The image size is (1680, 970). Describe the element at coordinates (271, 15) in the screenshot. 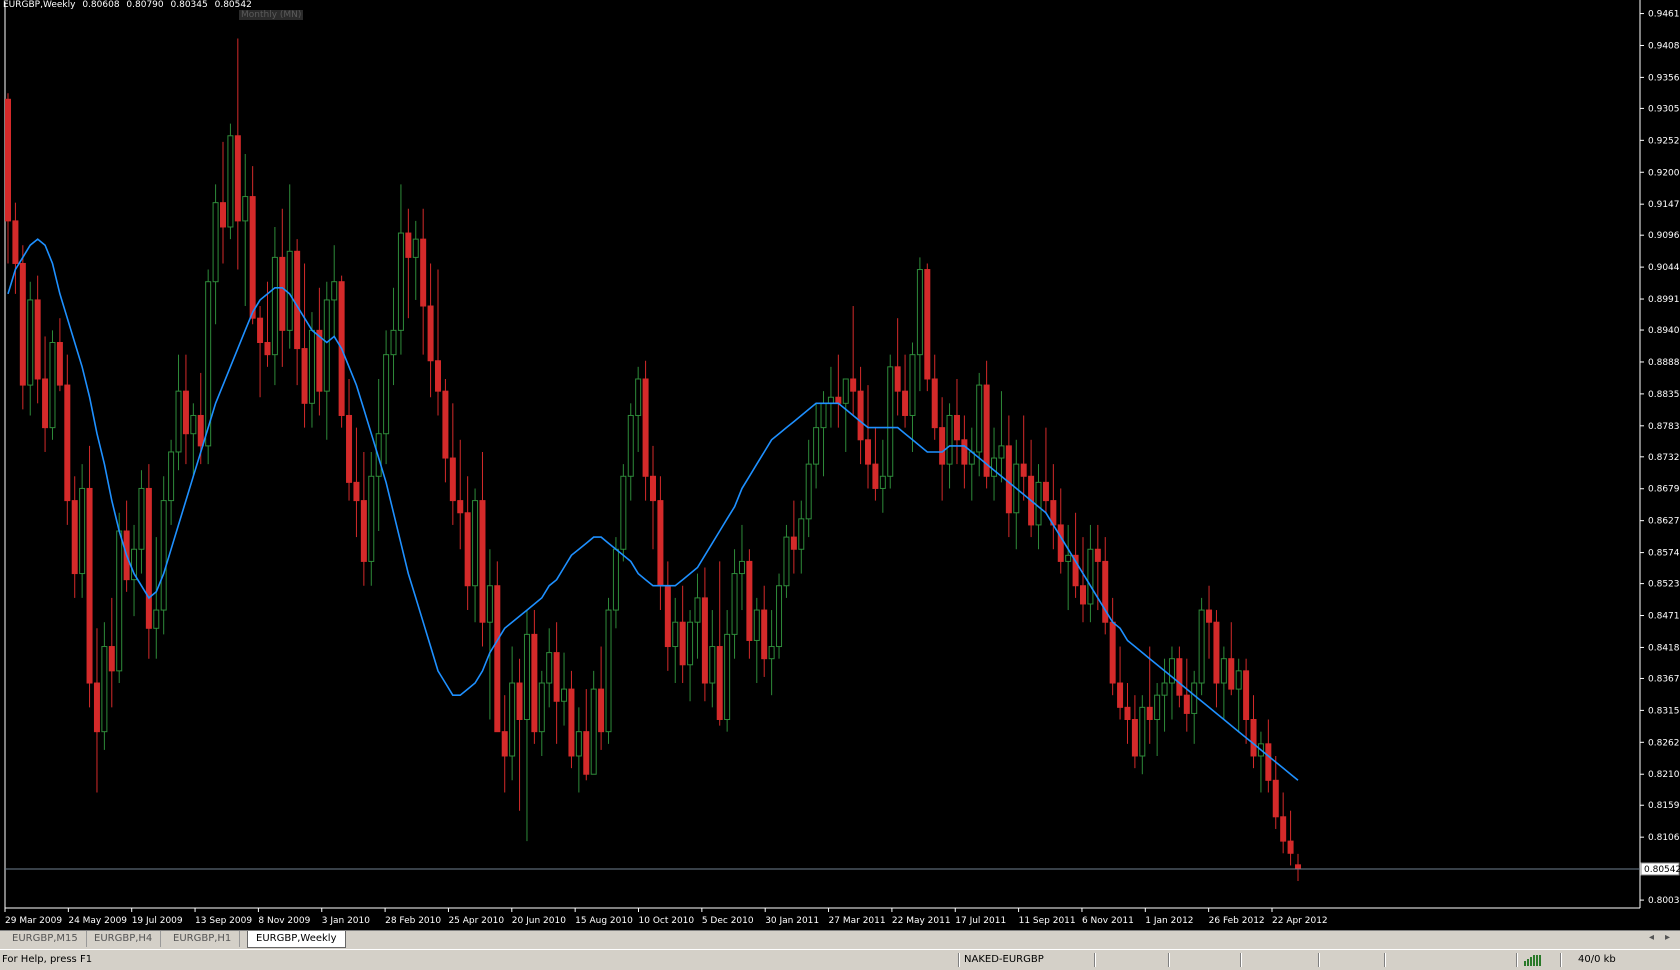

I see `period-tooltip: Monthly (MN)` at that location.